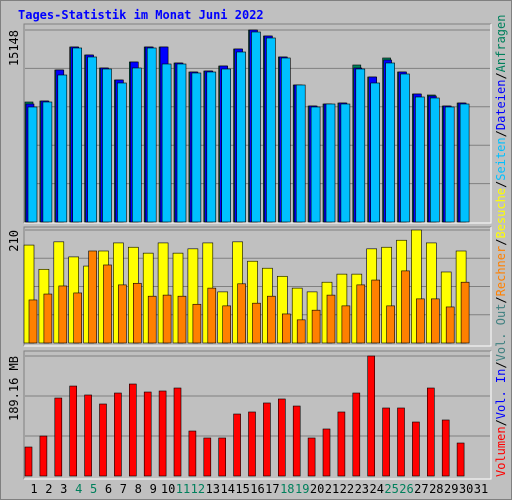 Image resolution: width=512 pixels, height=500 pixels. Describe the element at coordinates (501, 271) in the screenshot. I see `legend-entry: Rechner` at that location.